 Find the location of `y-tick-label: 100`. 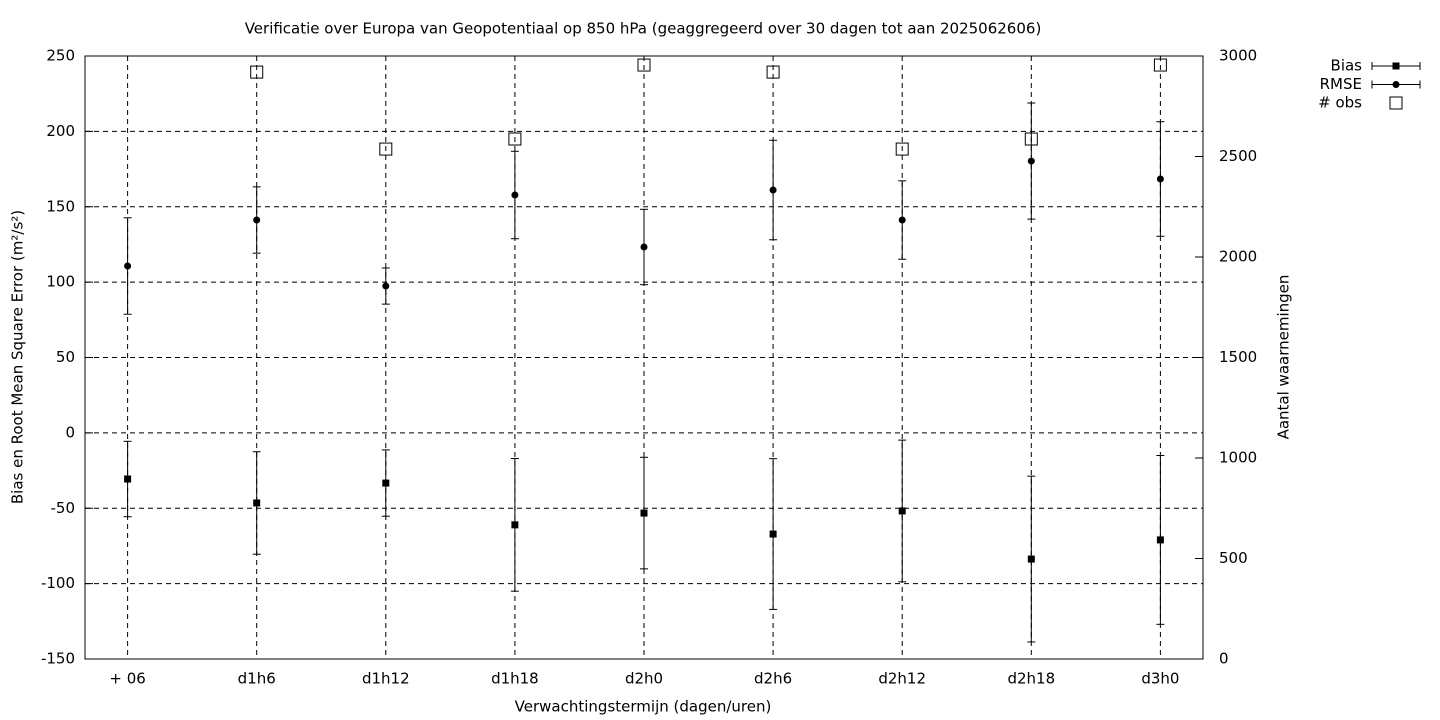

y-tick-label: 100 is located at coordinates (60, 282).